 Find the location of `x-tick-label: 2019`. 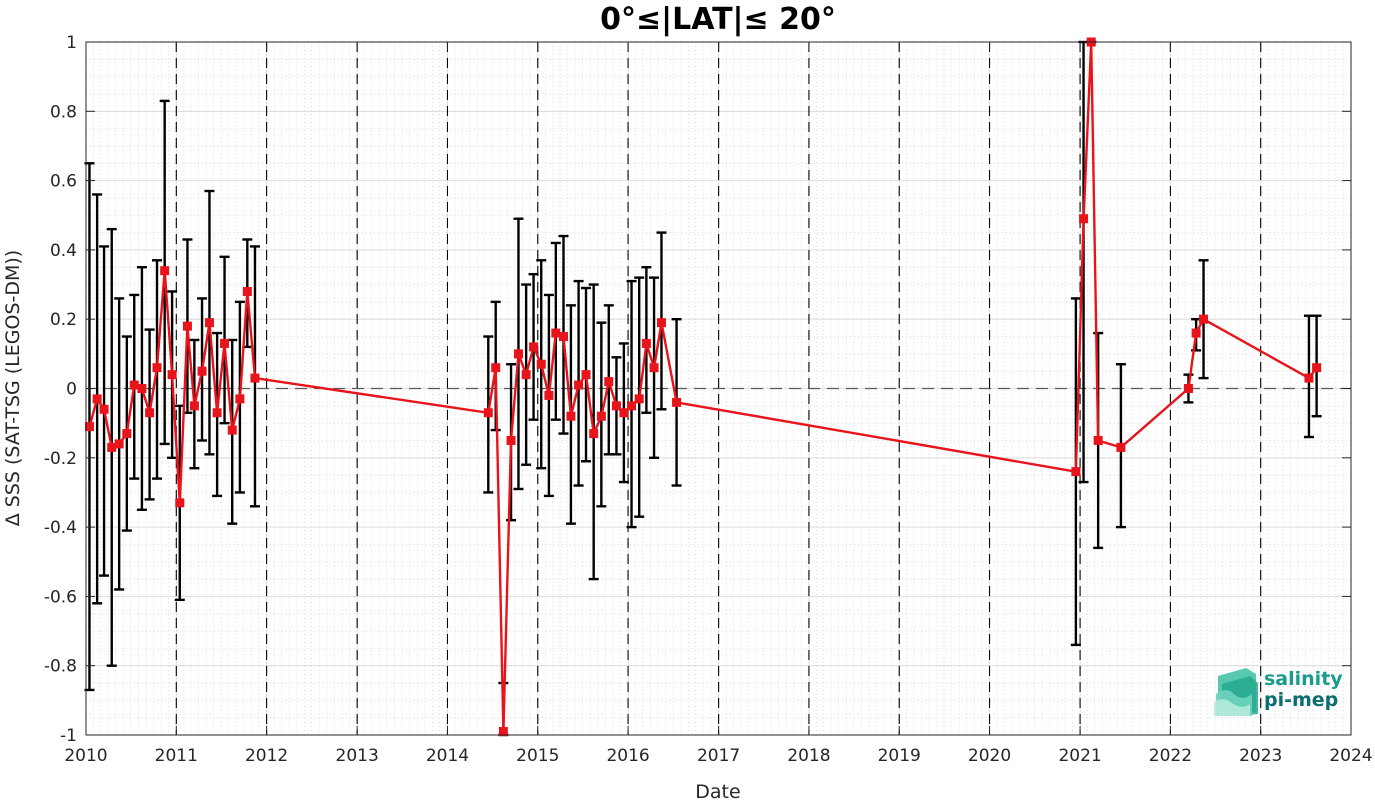

x-tick-label: 2019 is located at coordinates (899, 756).